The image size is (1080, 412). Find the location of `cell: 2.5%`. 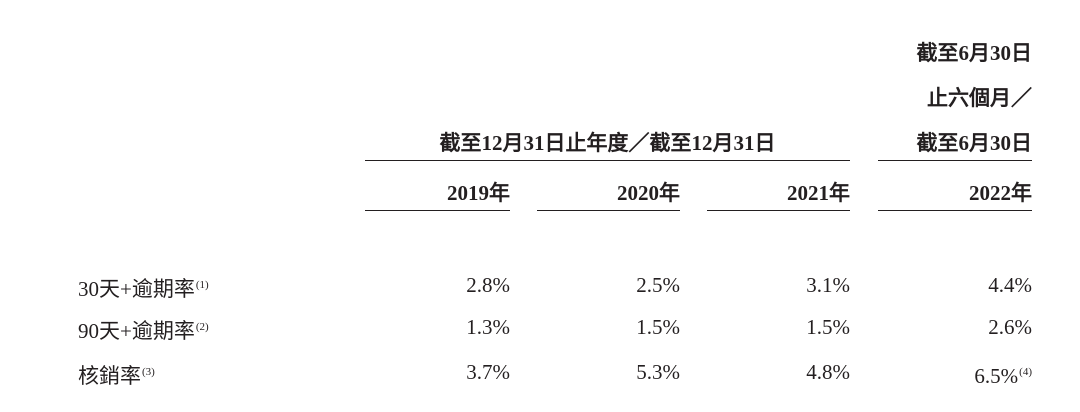

cell: 2.5% is located at coordinates (658, 285).